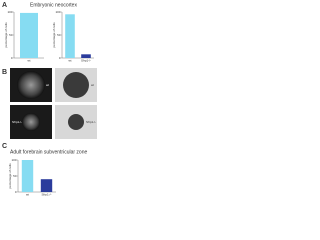 This screenshot has width=320, height=240. I want to click on panel-label: C, so click(4, 146).